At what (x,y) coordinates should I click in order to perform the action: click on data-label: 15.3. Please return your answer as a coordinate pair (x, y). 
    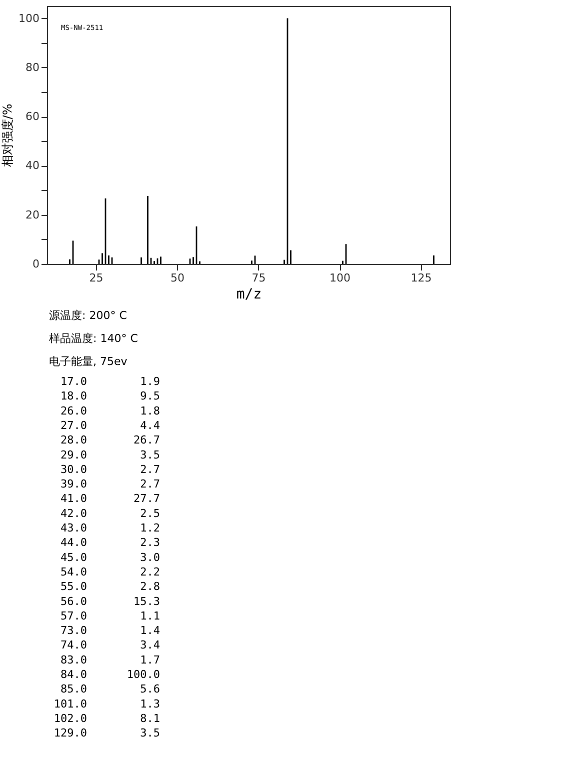
    Looking at the image, I should click on (147, 601).